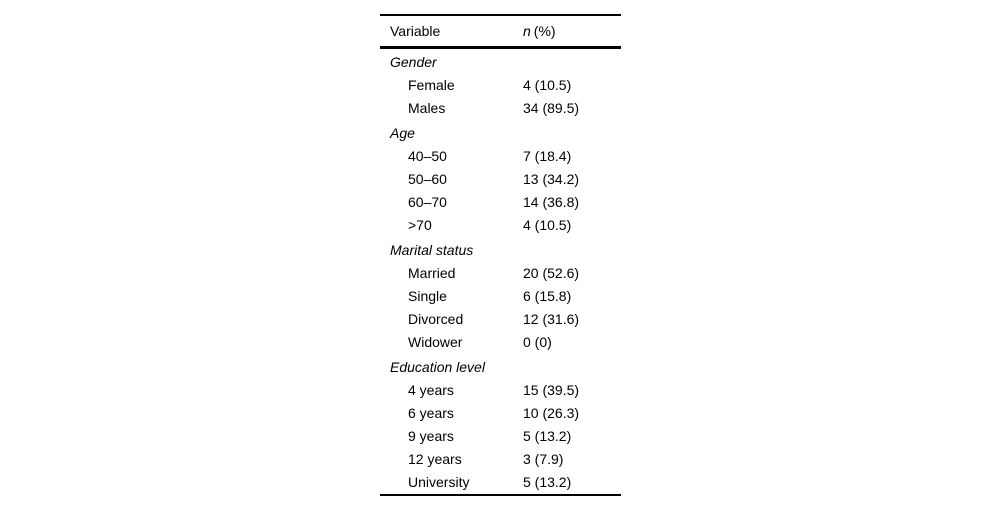 This screenshot has height=513, width=1000. I want to click on row-value: 34 (89.5), so click(551, 108).